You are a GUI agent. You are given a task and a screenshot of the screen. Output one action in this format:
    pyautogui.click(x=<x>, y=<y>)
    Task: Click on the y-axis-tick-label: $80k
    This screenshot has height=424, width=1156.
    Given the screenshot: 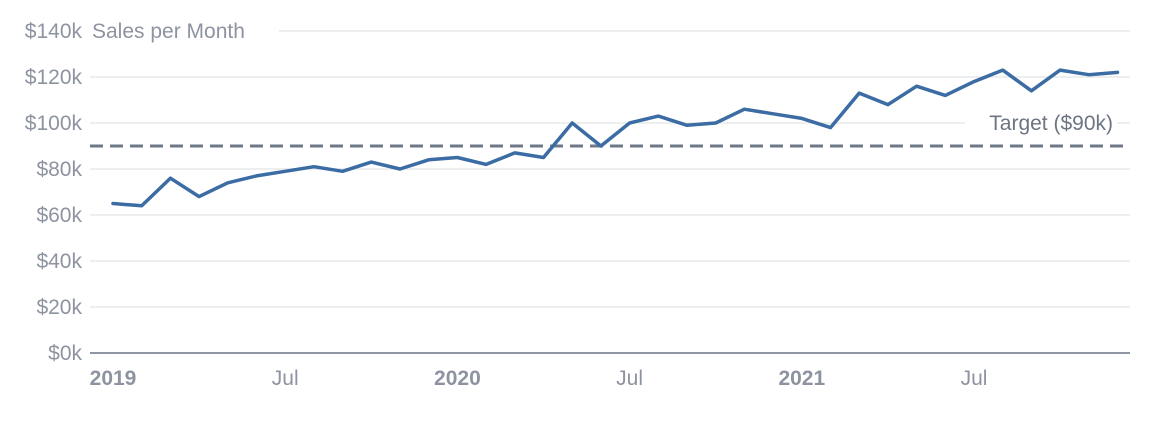 What is the action you would take?
    pyautogui.click(x=59, y=169)
    